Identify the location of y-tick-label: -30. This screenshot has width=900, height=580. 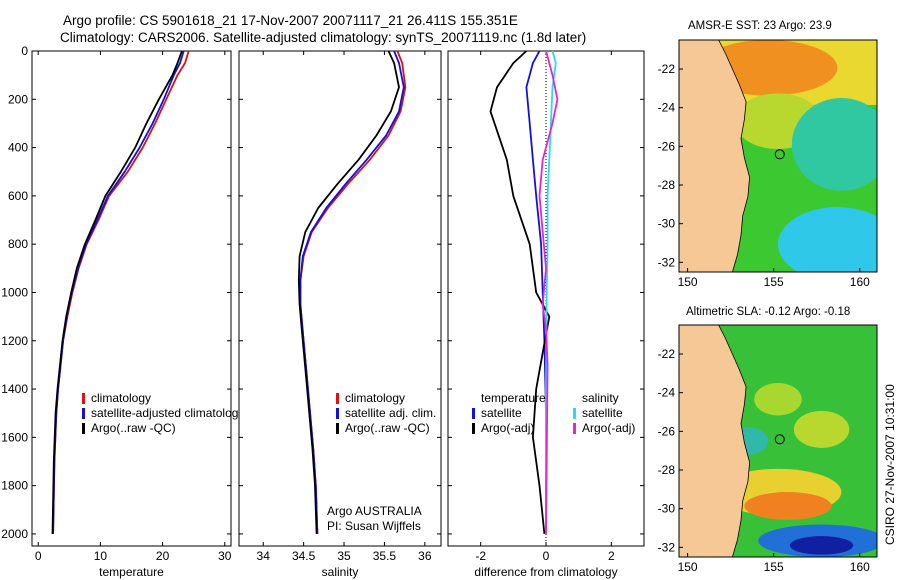
(667, 509).